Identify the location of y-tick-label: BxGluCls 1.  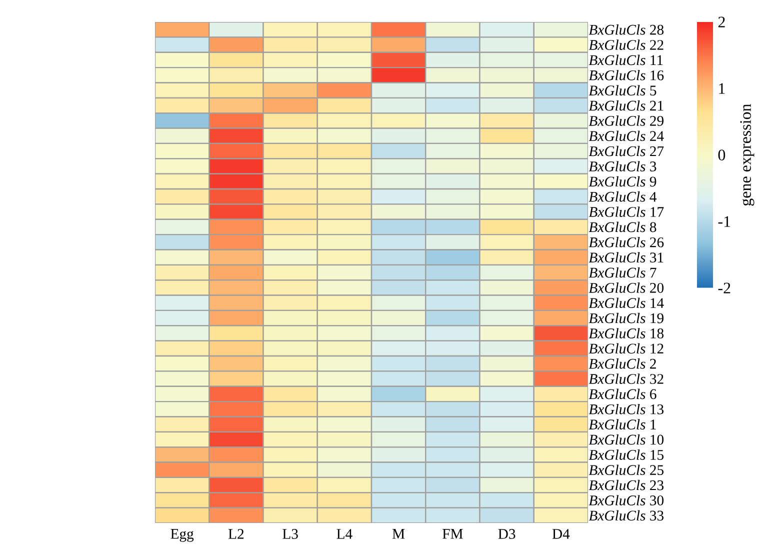
(622, 424).